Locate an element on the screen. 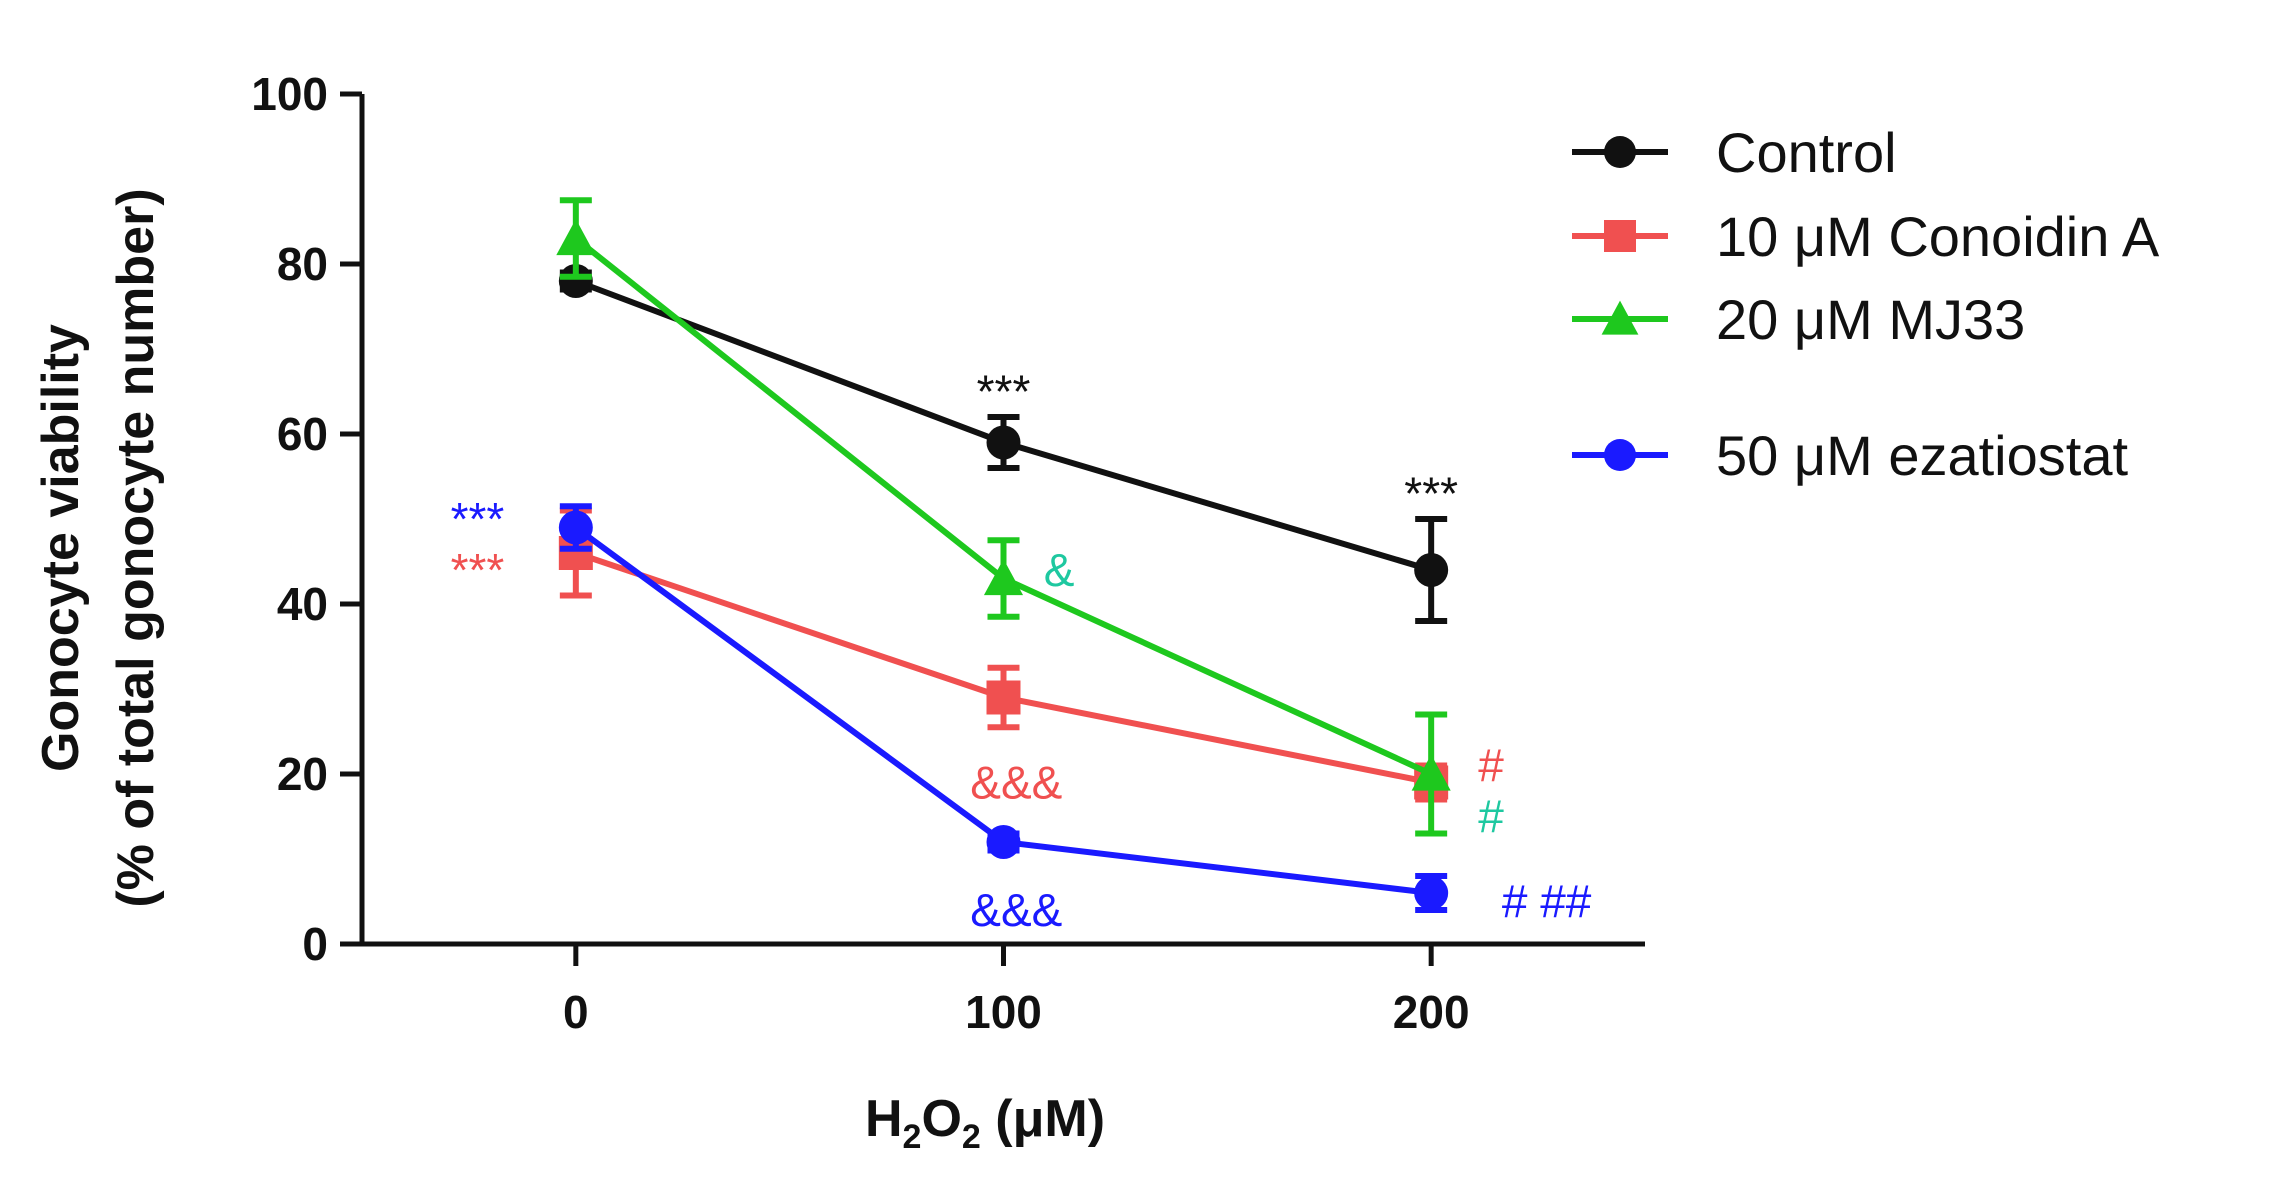 This screenshot has width=2282, height=1186. x-tick-label-200: 200 is located at coordinates (1431, 1012).